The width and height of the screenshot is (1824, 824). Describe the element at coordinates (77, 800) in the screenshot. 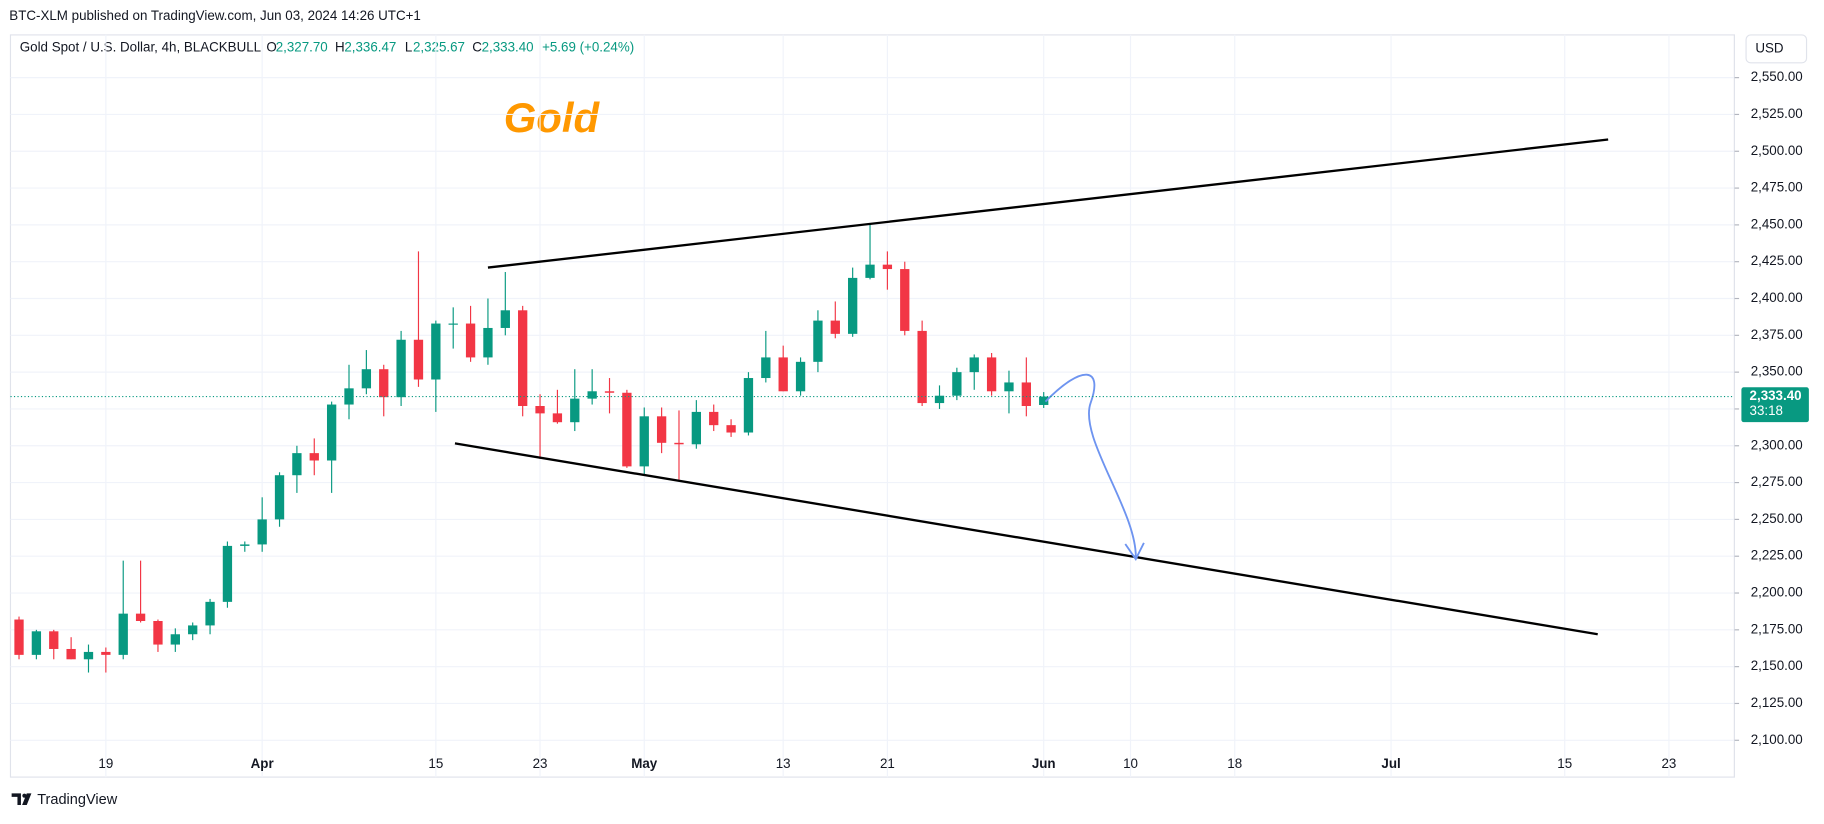

I see `brand-name: TradingView` at that location.